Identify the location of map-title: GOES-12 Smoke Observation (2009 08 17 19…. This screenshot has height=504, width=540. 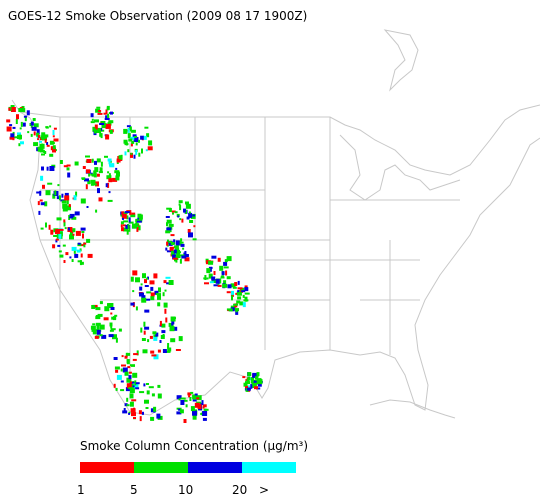
(157, 16).